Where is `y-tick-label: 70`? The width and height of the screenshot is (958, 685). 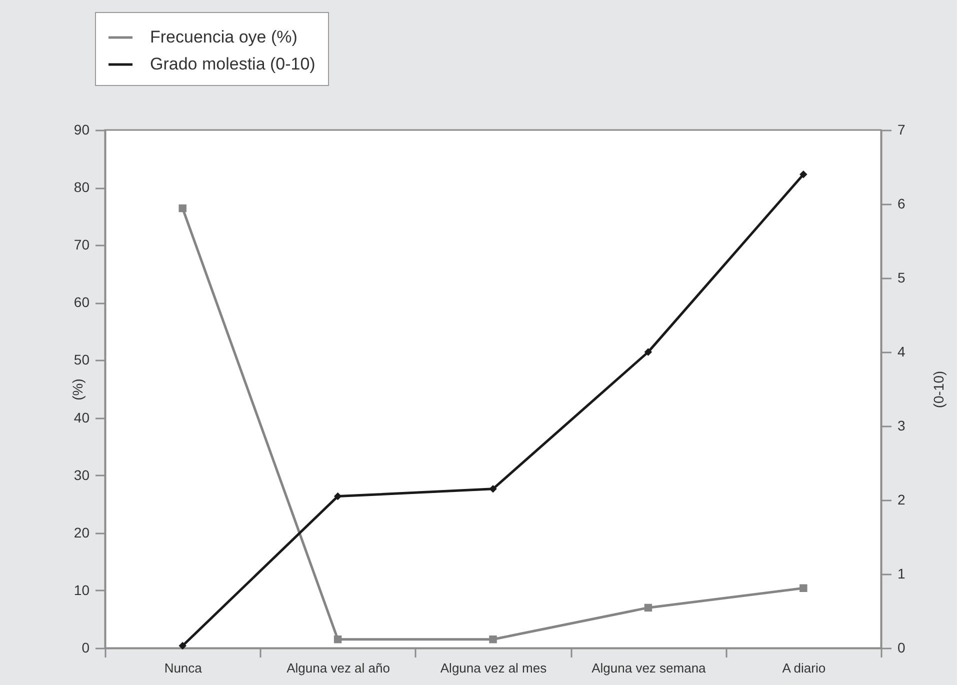
y-tick-label: 70 is located at coordinates (82, 244).